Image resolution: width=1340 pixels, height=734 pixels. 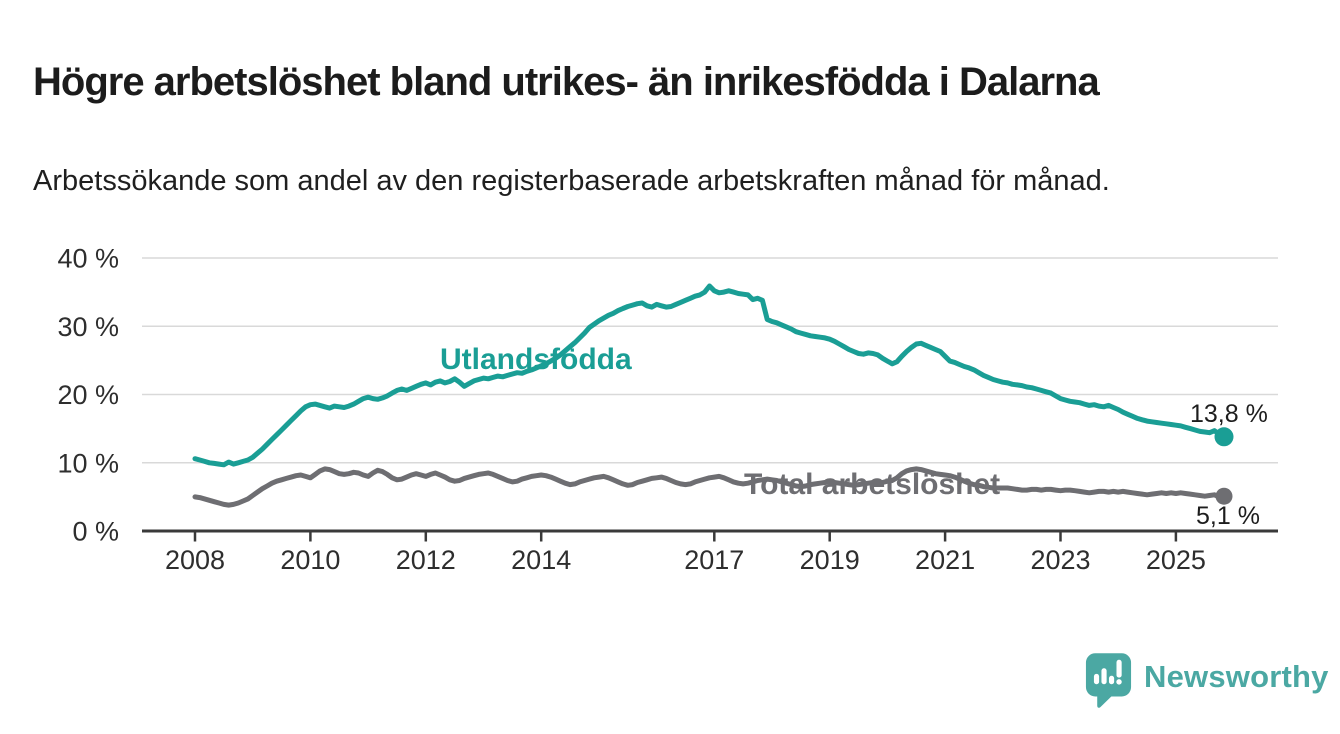 I want to click on x-axis-tick-label: 2008, so click(x=195, y=560).